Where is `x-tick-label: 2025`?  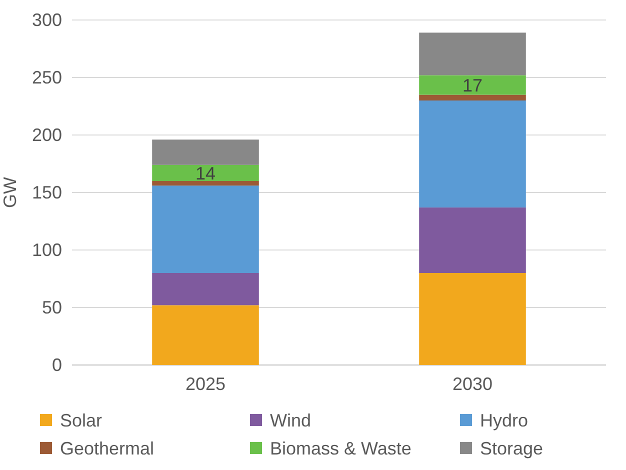
x-tick-label: 2025 is located at coordinates (205, 384).